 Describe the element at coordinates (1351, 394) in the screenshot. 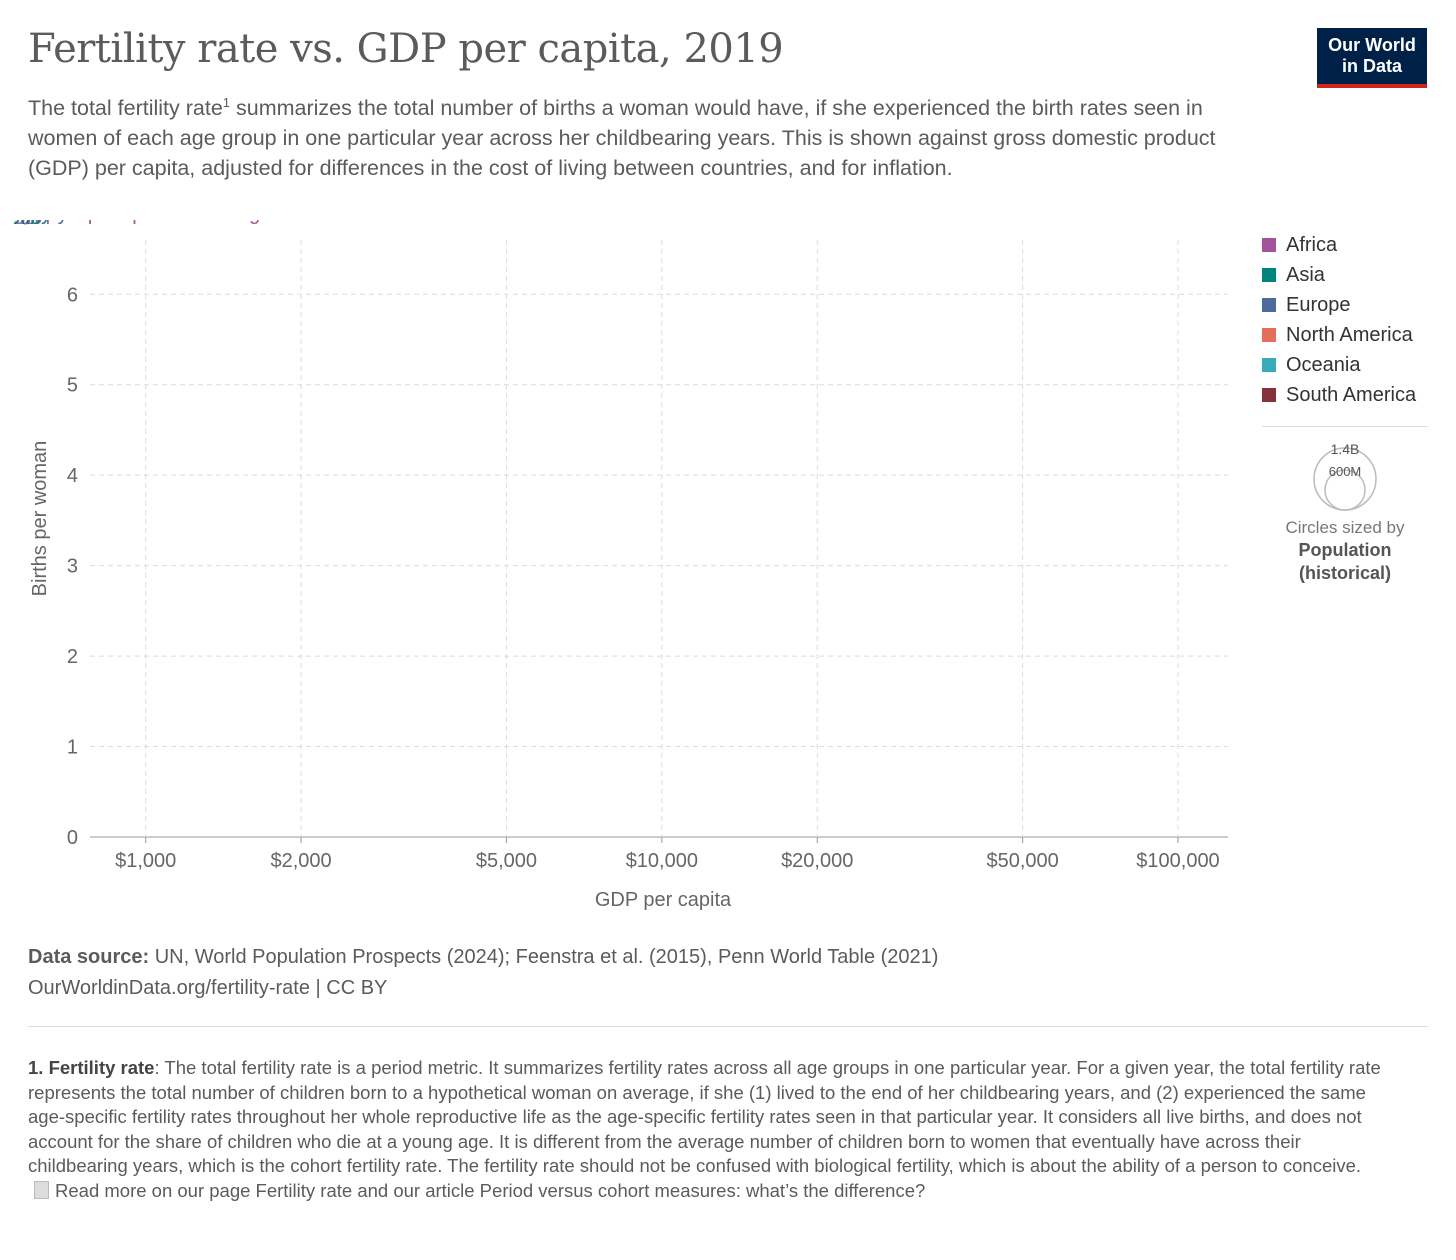

I see `legend-label: South America` at that location.